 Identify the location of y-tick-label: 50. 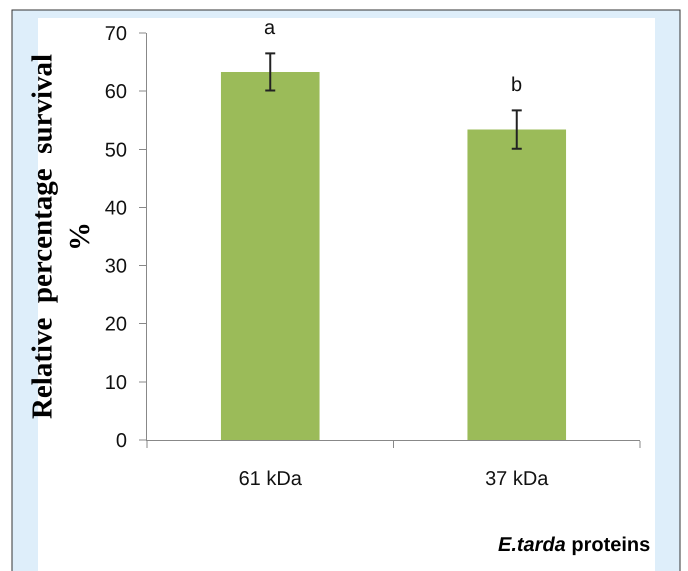
(115, 150).